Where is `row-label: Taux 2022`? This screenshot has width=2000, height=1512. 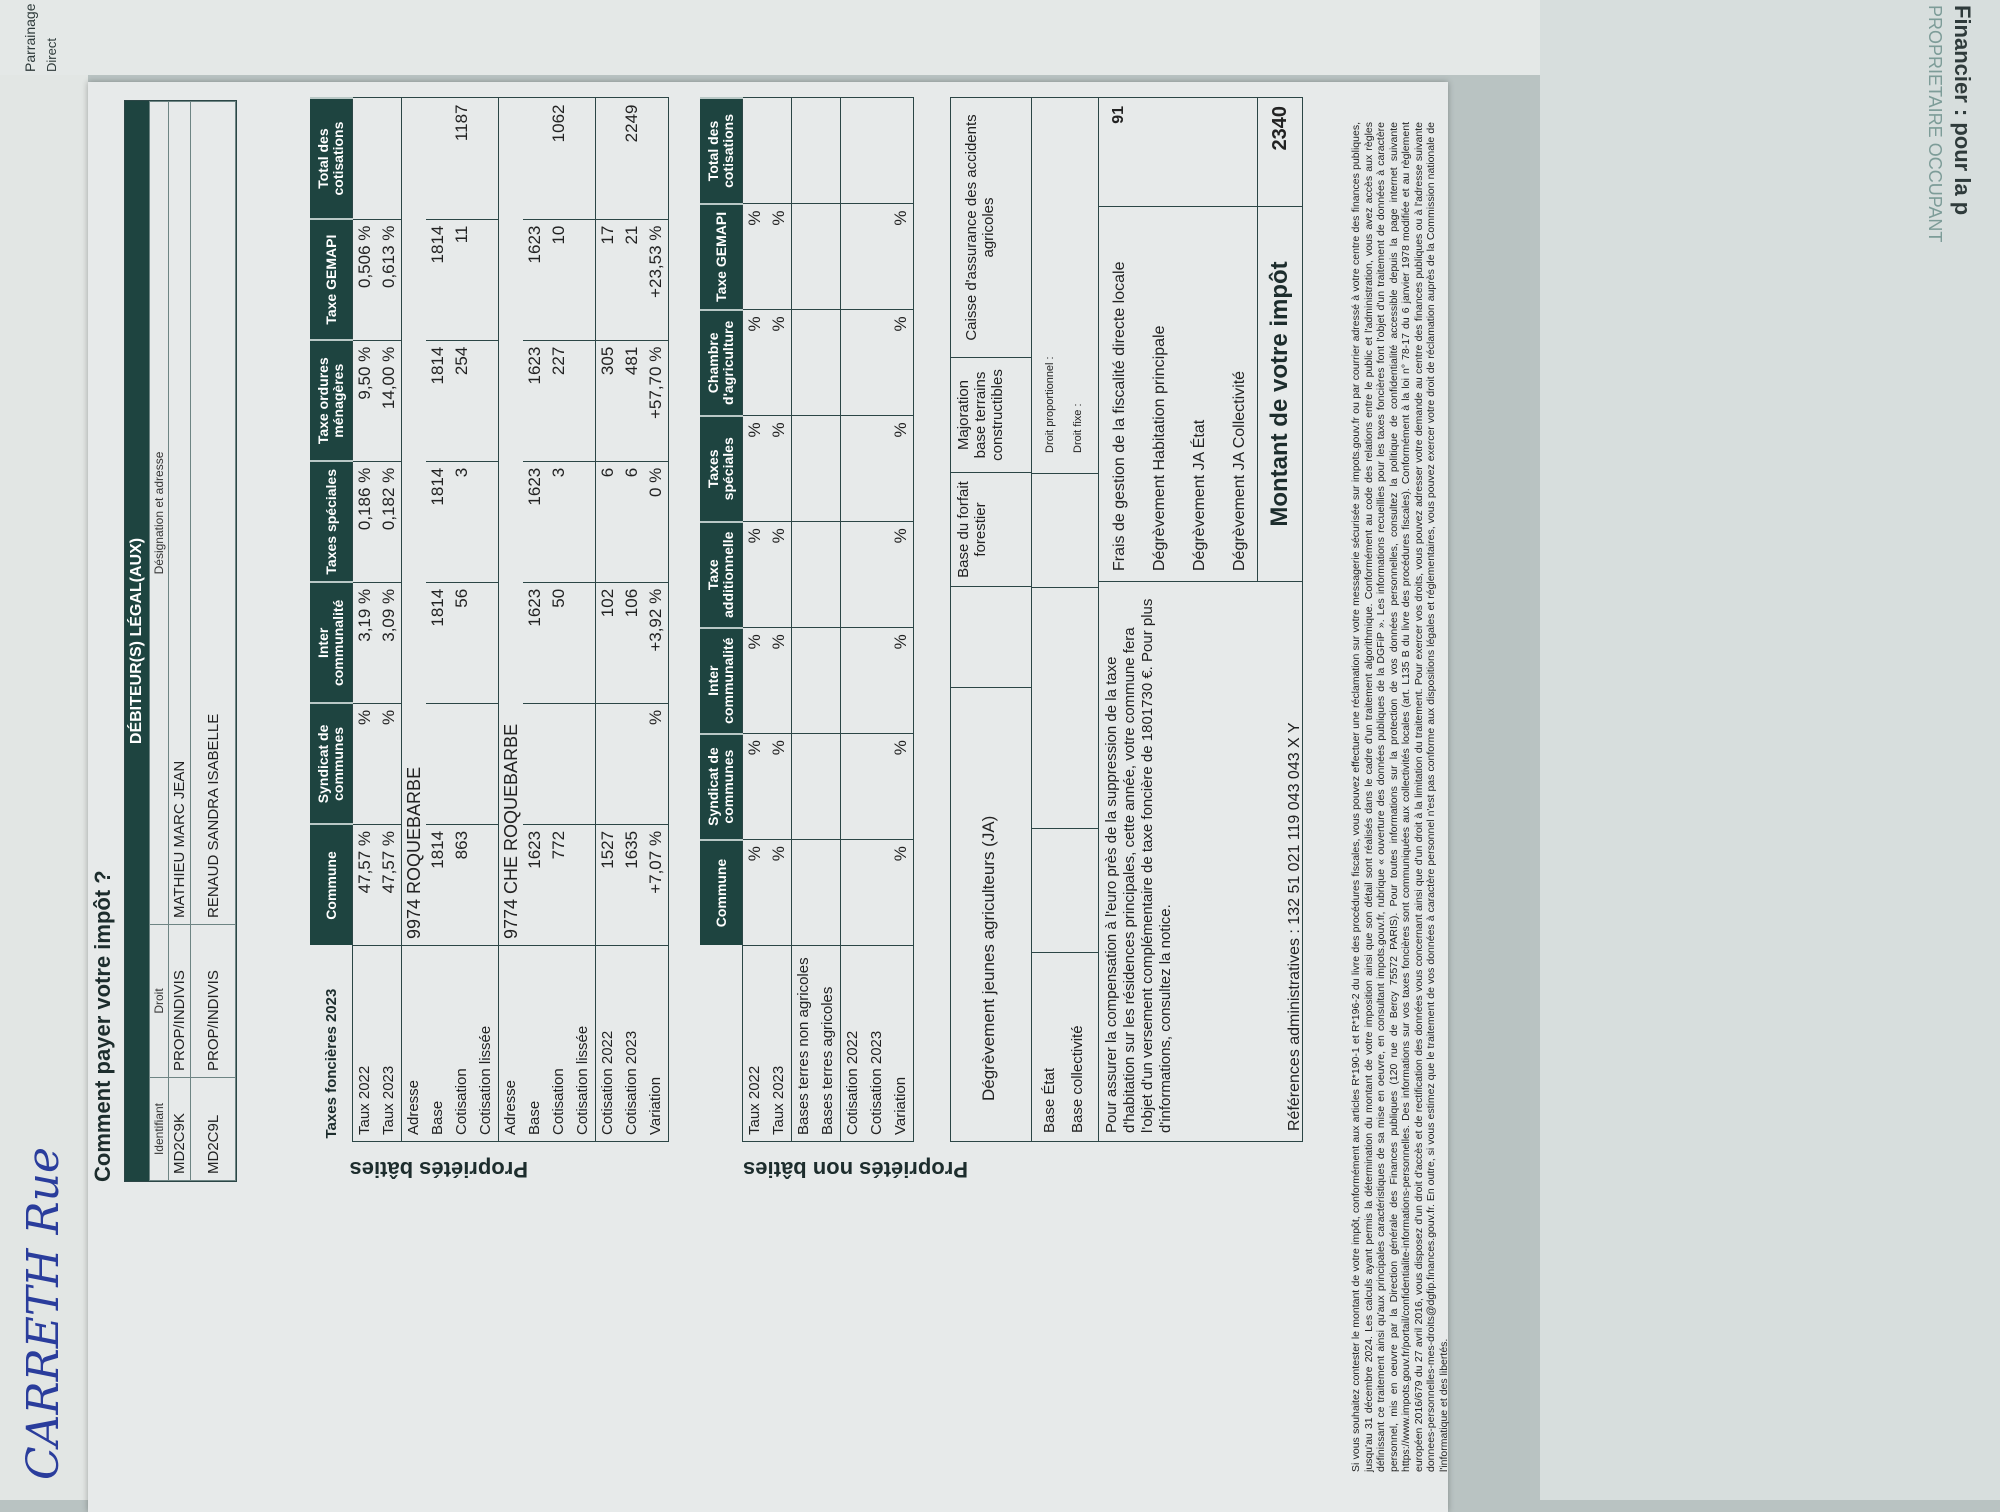 row-label: Taux 2022 is located at coordinates (754, 1043).